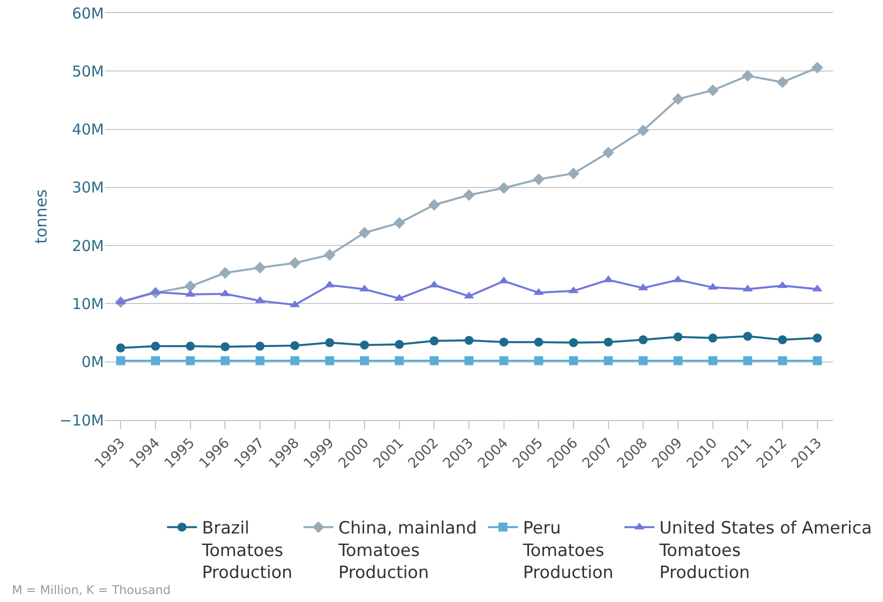  I want to click on text: M = Million, K = Thousand, so click(91, 590).